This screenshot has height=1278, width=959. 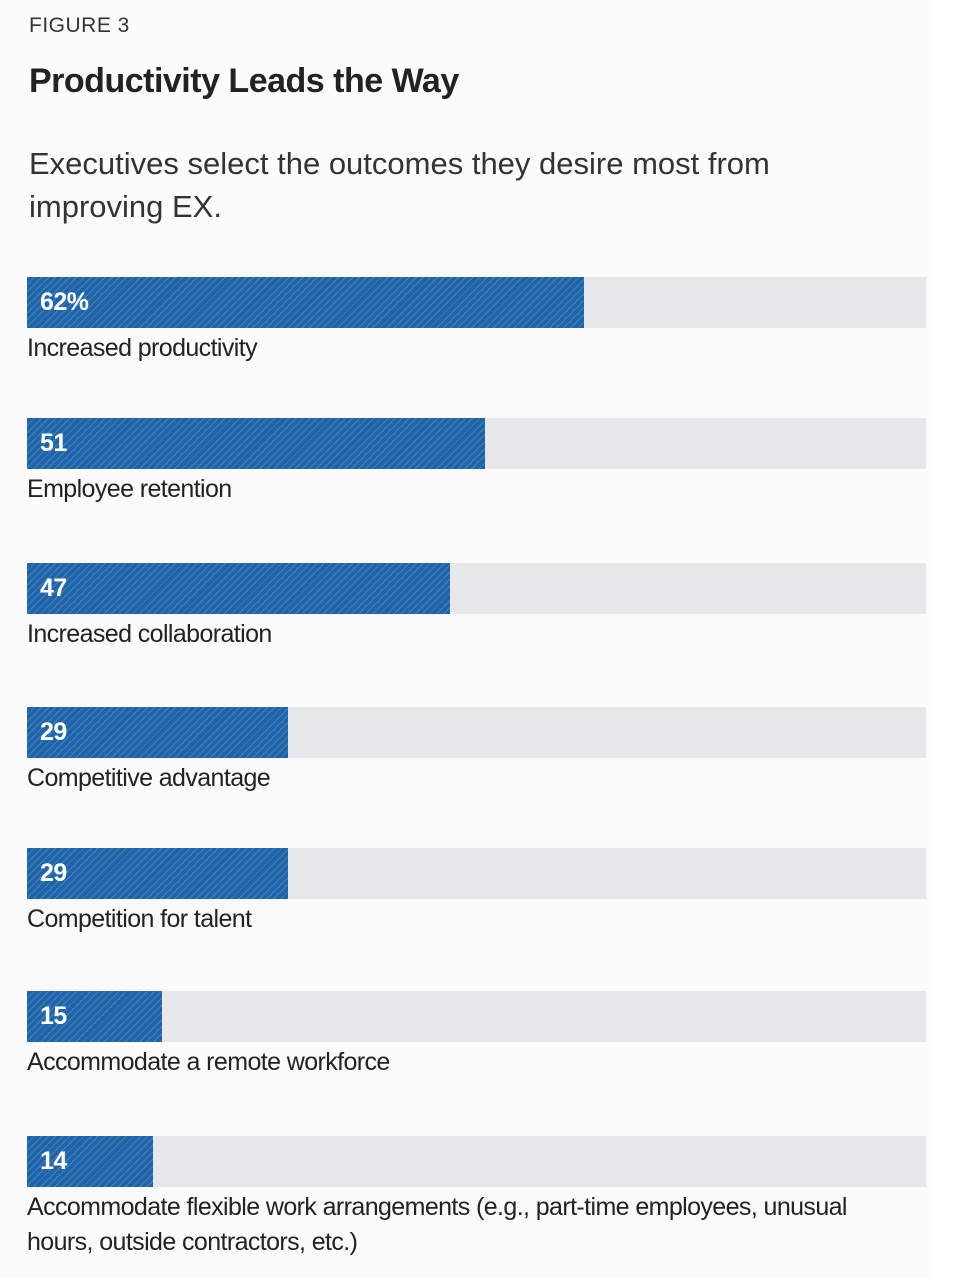 I want to click on figure-label: FIGURE 3, so click(x=79, y=25).